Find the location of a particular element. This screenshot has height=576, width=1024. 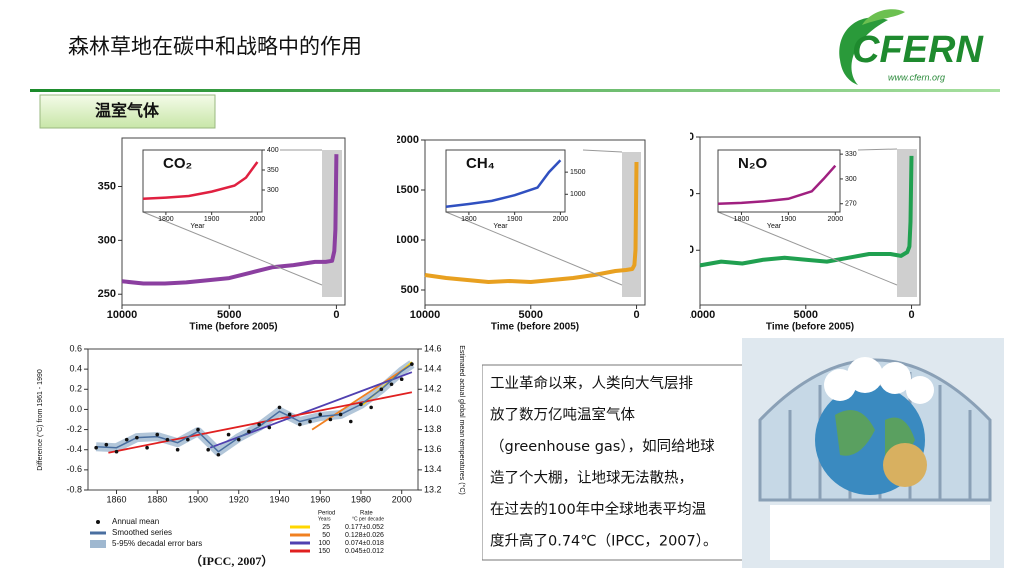

legend-label: Annual mean is located at coordinates (135, 521).